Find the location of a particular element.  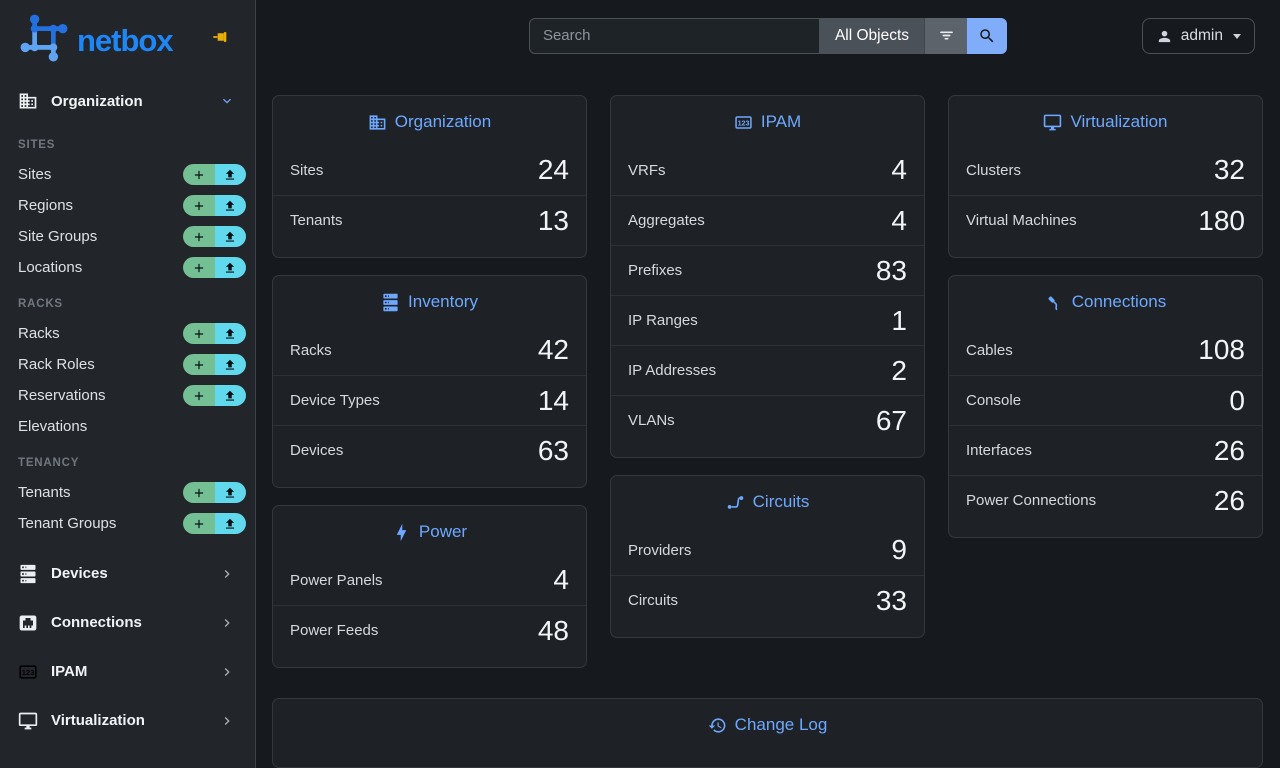

stat-row-aggregates: Aggregates 4 is located at coordinates (767, 220).